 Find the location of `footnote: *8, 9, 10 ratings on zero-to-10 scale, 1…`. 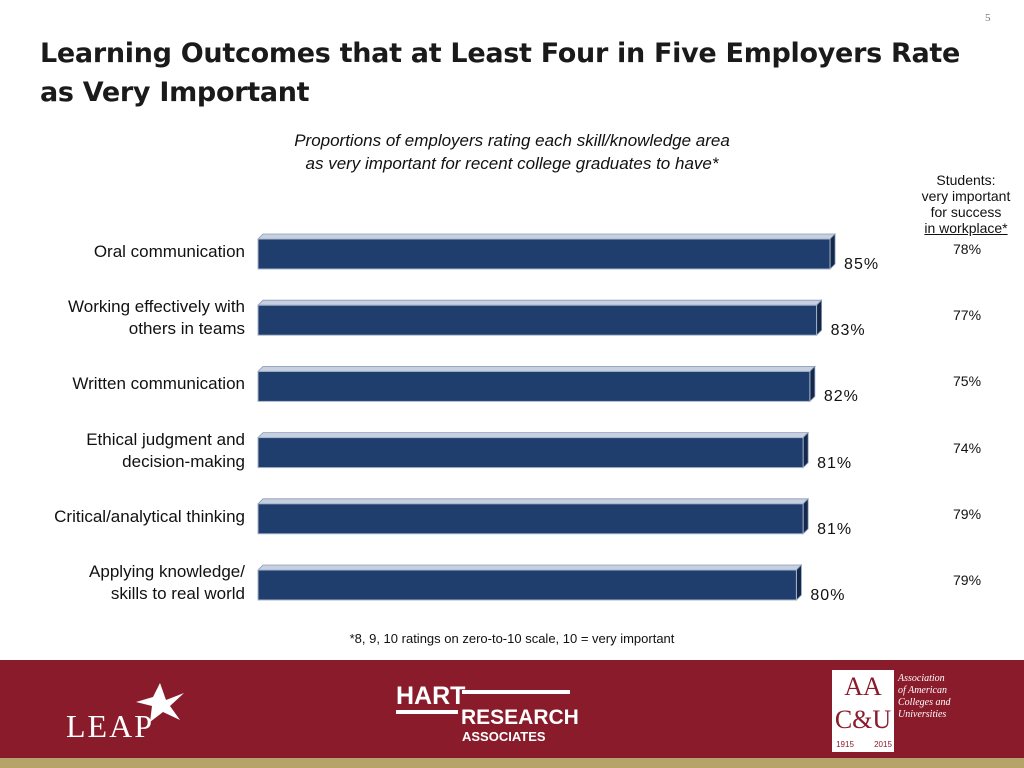

footnote: *8, 9, 10 ratings on zero-to-10 scale, 1… is located at coordinates (512, 638).